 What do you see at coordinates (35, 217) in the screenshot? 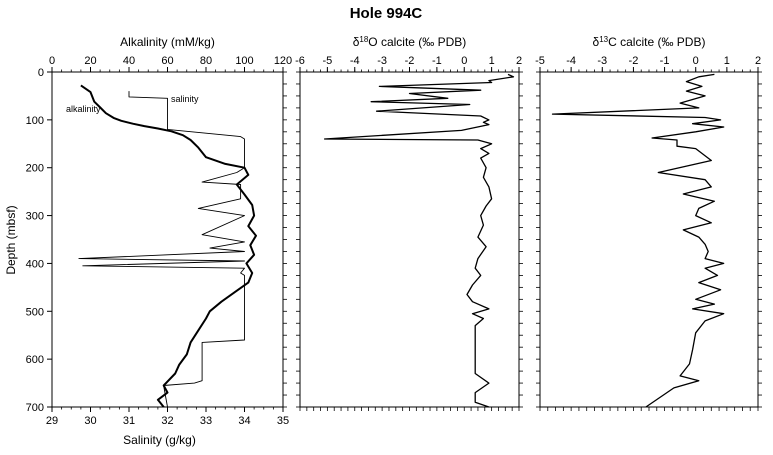
I see `depth-axis-tick-label: 300` at bounding box center [35, 217].